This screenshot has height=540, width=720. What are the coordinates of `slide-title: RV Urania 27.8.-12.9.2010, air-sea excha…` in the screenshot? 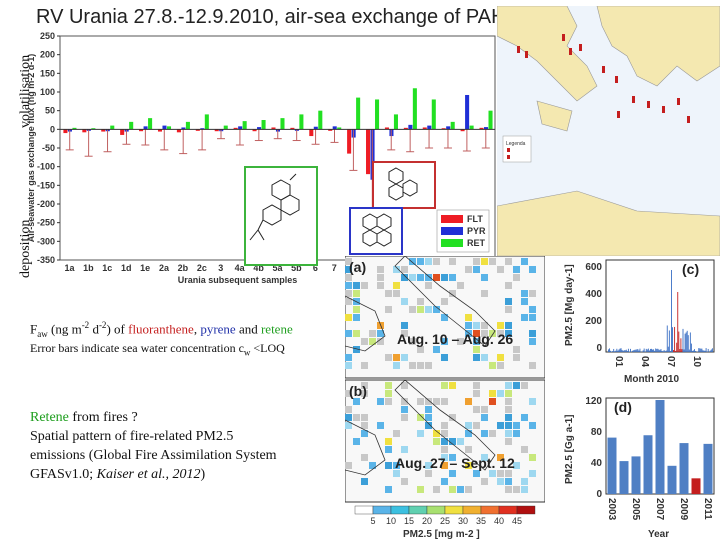 It's located at (276, 17).